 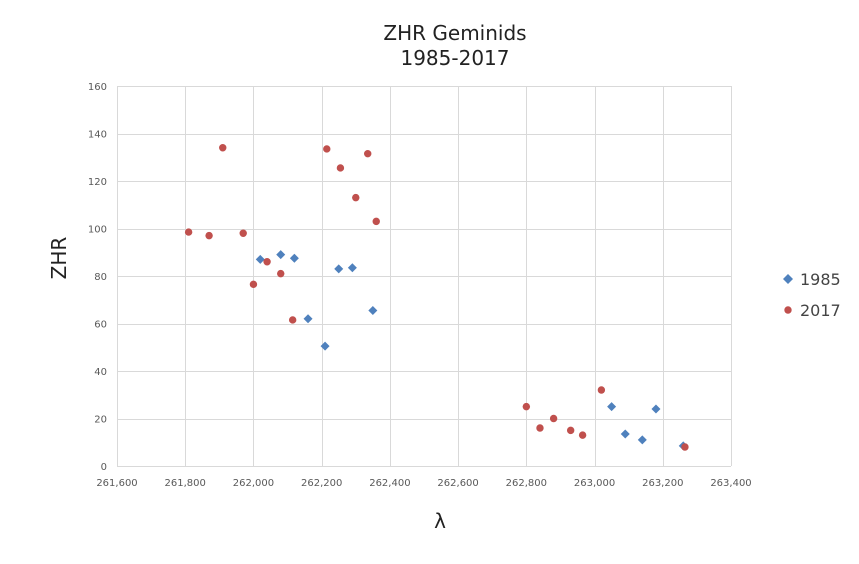 I want to click on legend-marker-2017, so click(x=788, y=310).